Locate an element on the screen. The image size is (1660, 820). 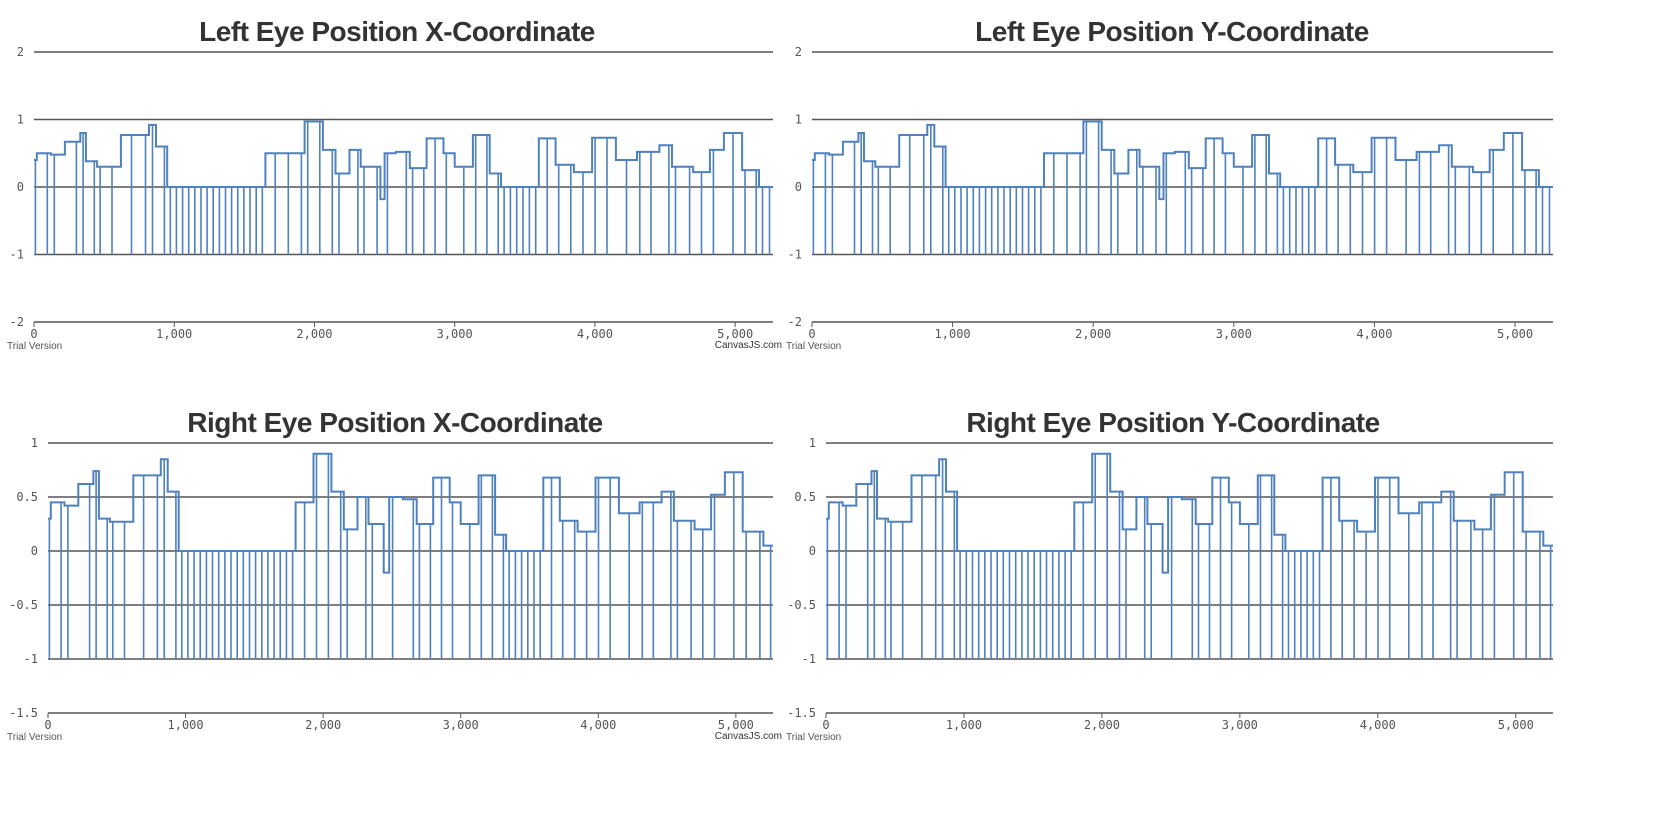
chart-title: Right Eye Position Y-Coordinate is located at coordinates (1172, 422).